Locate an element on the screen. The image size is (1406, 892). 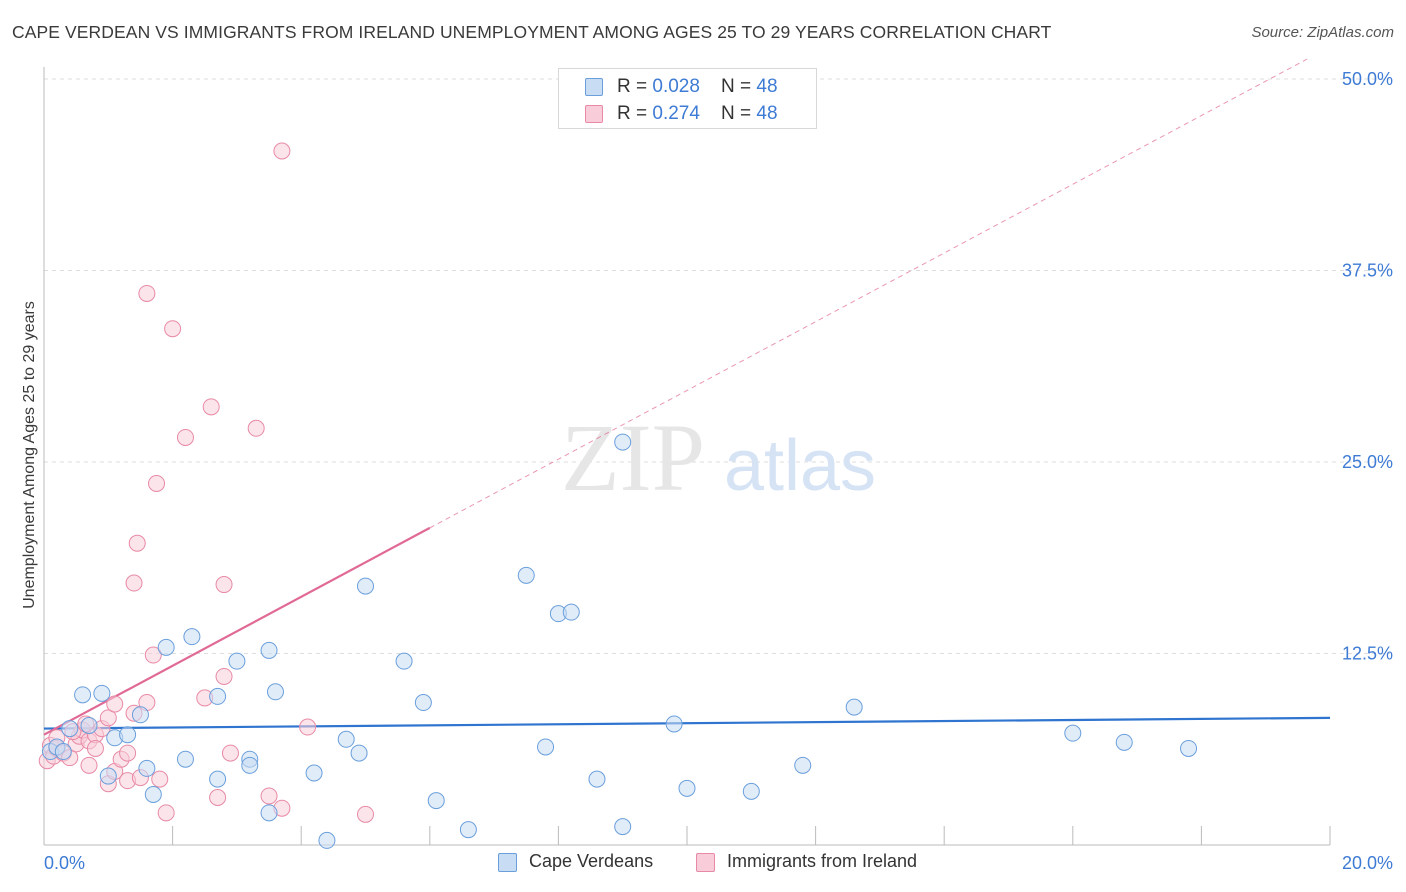
watermark-atlas: atlas is located at coordinates (800, 466).